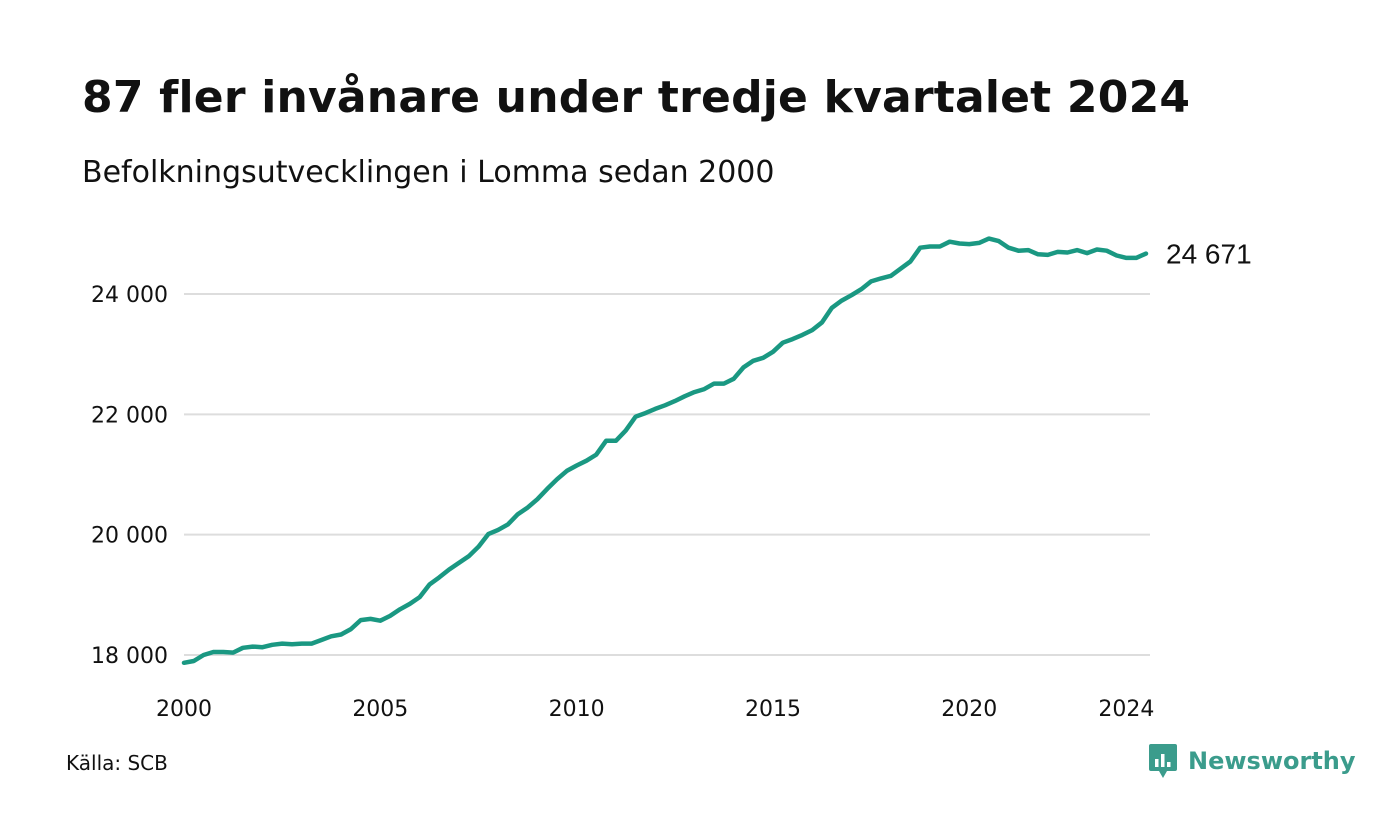  What do you see at coordinates (184, 709) in the screenshot?
I see `x-tick-label: 2000` at bounding box center [184, 709].